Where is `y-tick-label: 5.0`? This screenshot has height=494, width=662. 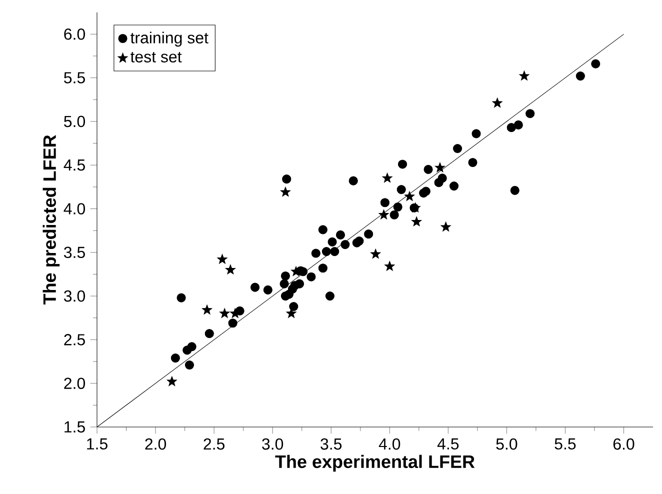
y-tick-label: 5.0 is located at coordinates (75, 122).